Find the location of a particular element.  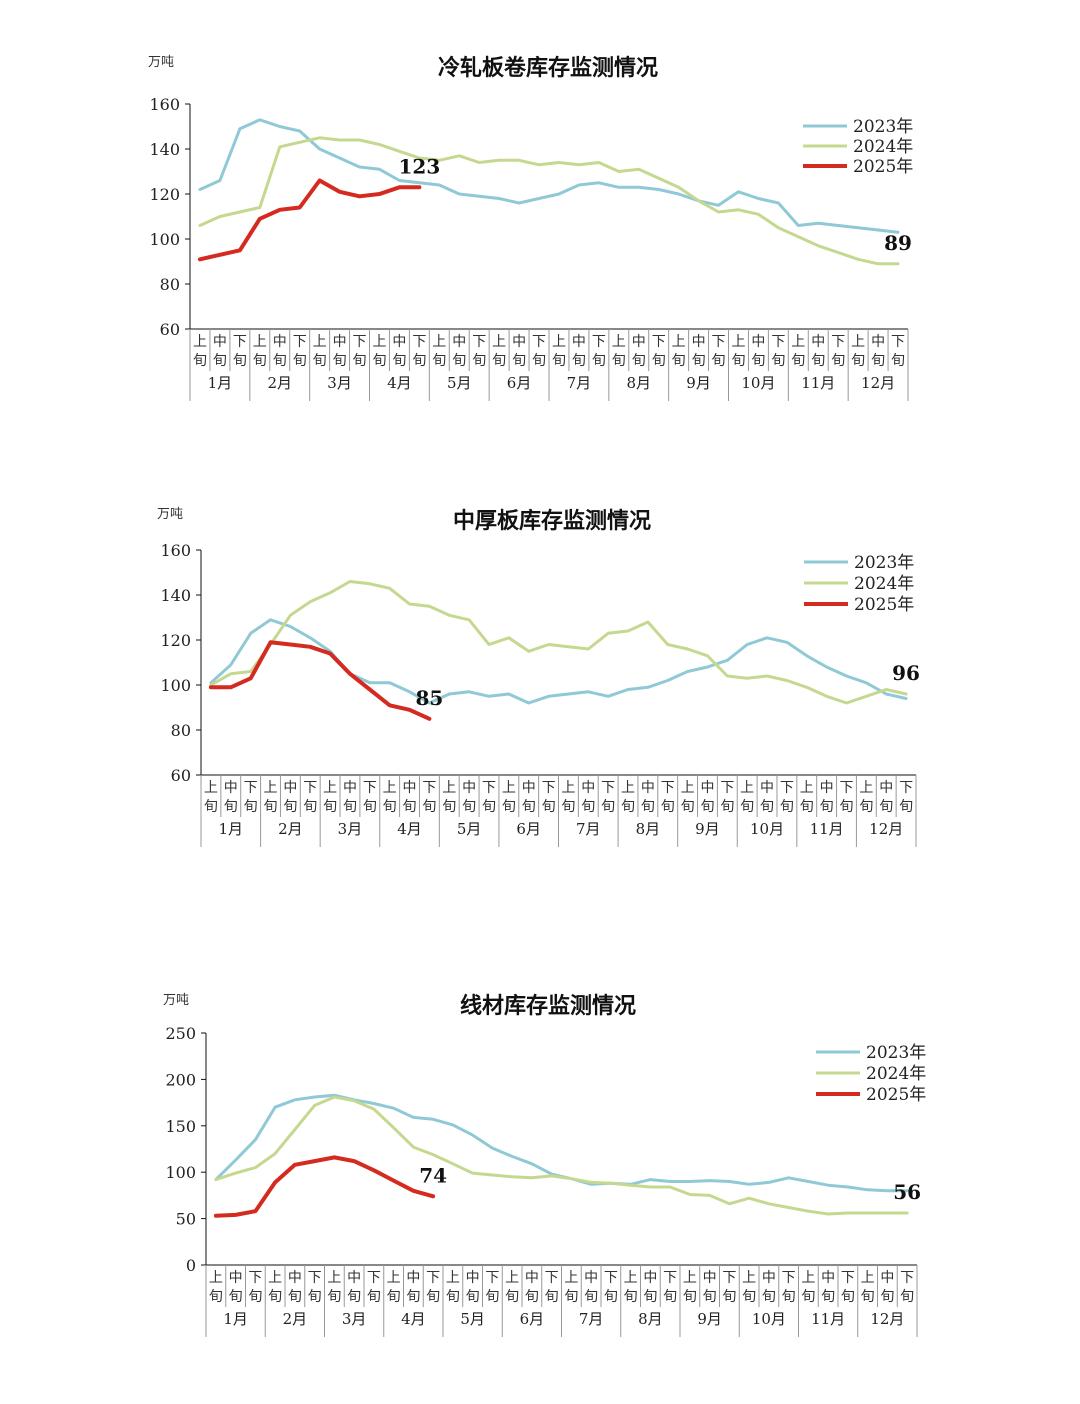

month-label: 4月 is located at coordinates (413, 1319).